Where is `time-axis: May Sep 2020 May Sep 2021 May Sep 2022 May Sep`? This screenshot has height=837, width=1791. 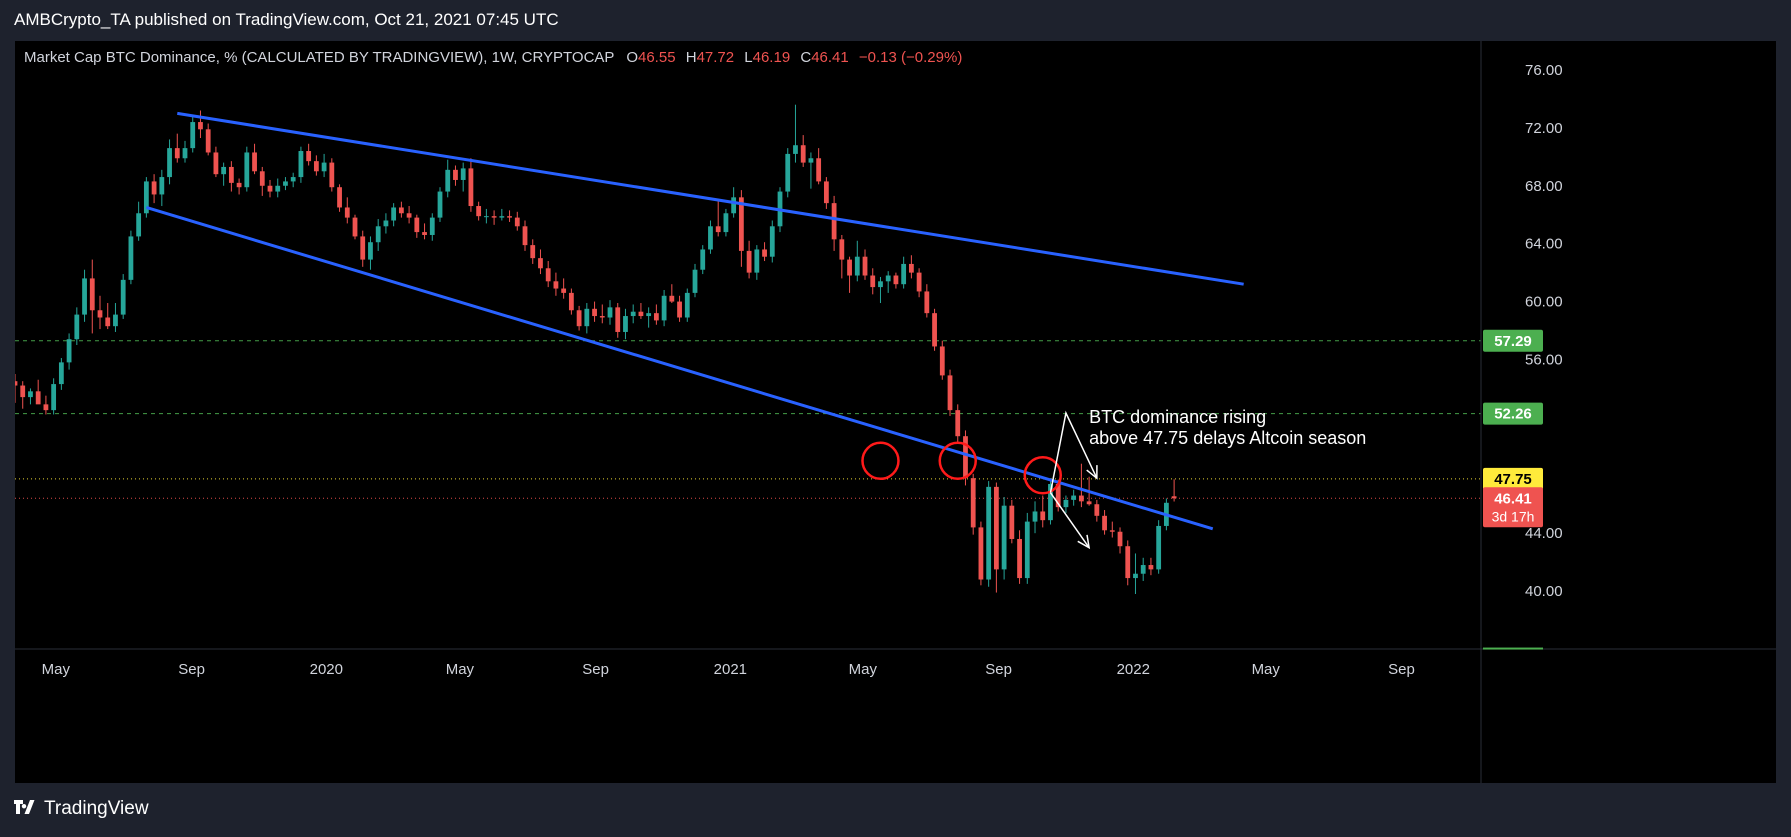 time-axis: May Sep 2020 May Sep 2021 May Sep 2022 May Sep is located at coordinates (728, 669).